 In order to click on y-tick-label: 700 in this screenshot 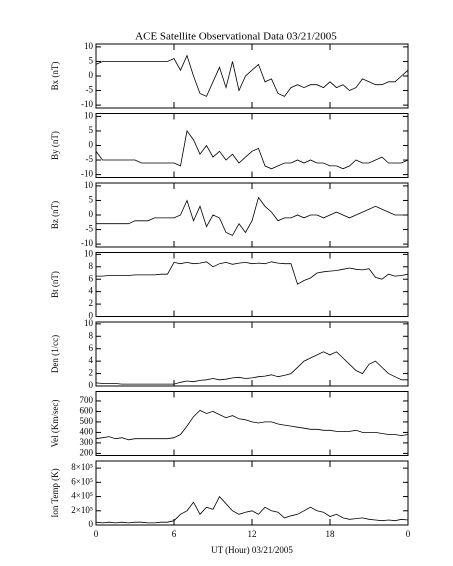, I will do `click(87, 400)`.